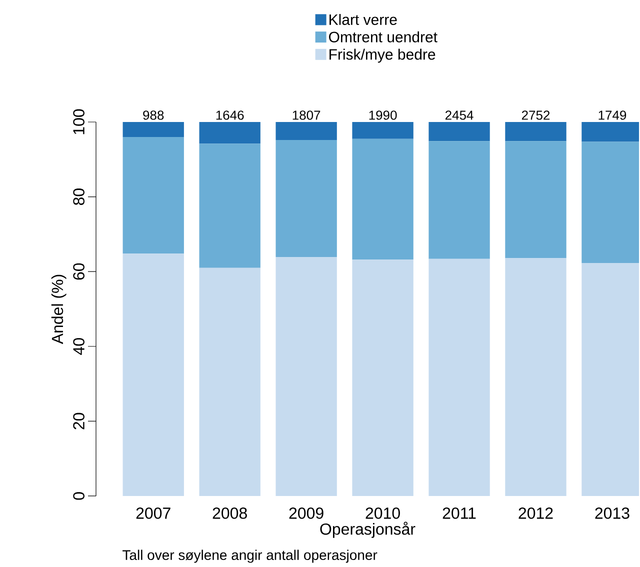 The width and height of the screenshot is (640, 567). What do you see at coordinates (383, 36) in the screenshot?
I see `legend-label: Omtrent uendret` at bounding box center [383, 36].